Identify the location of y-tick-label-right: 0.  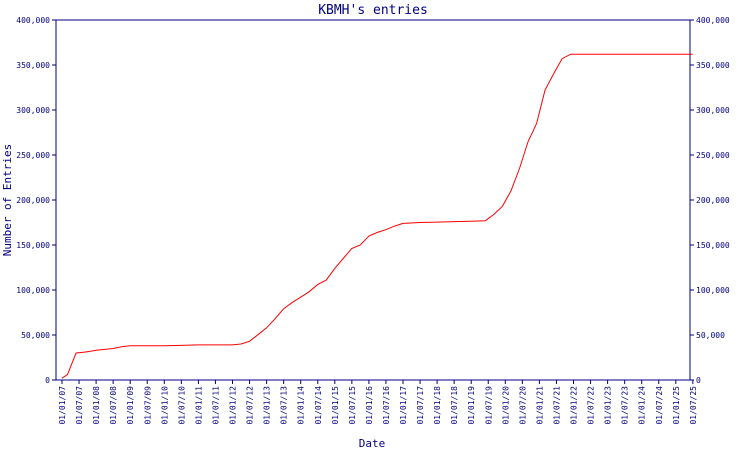
(698, 380).